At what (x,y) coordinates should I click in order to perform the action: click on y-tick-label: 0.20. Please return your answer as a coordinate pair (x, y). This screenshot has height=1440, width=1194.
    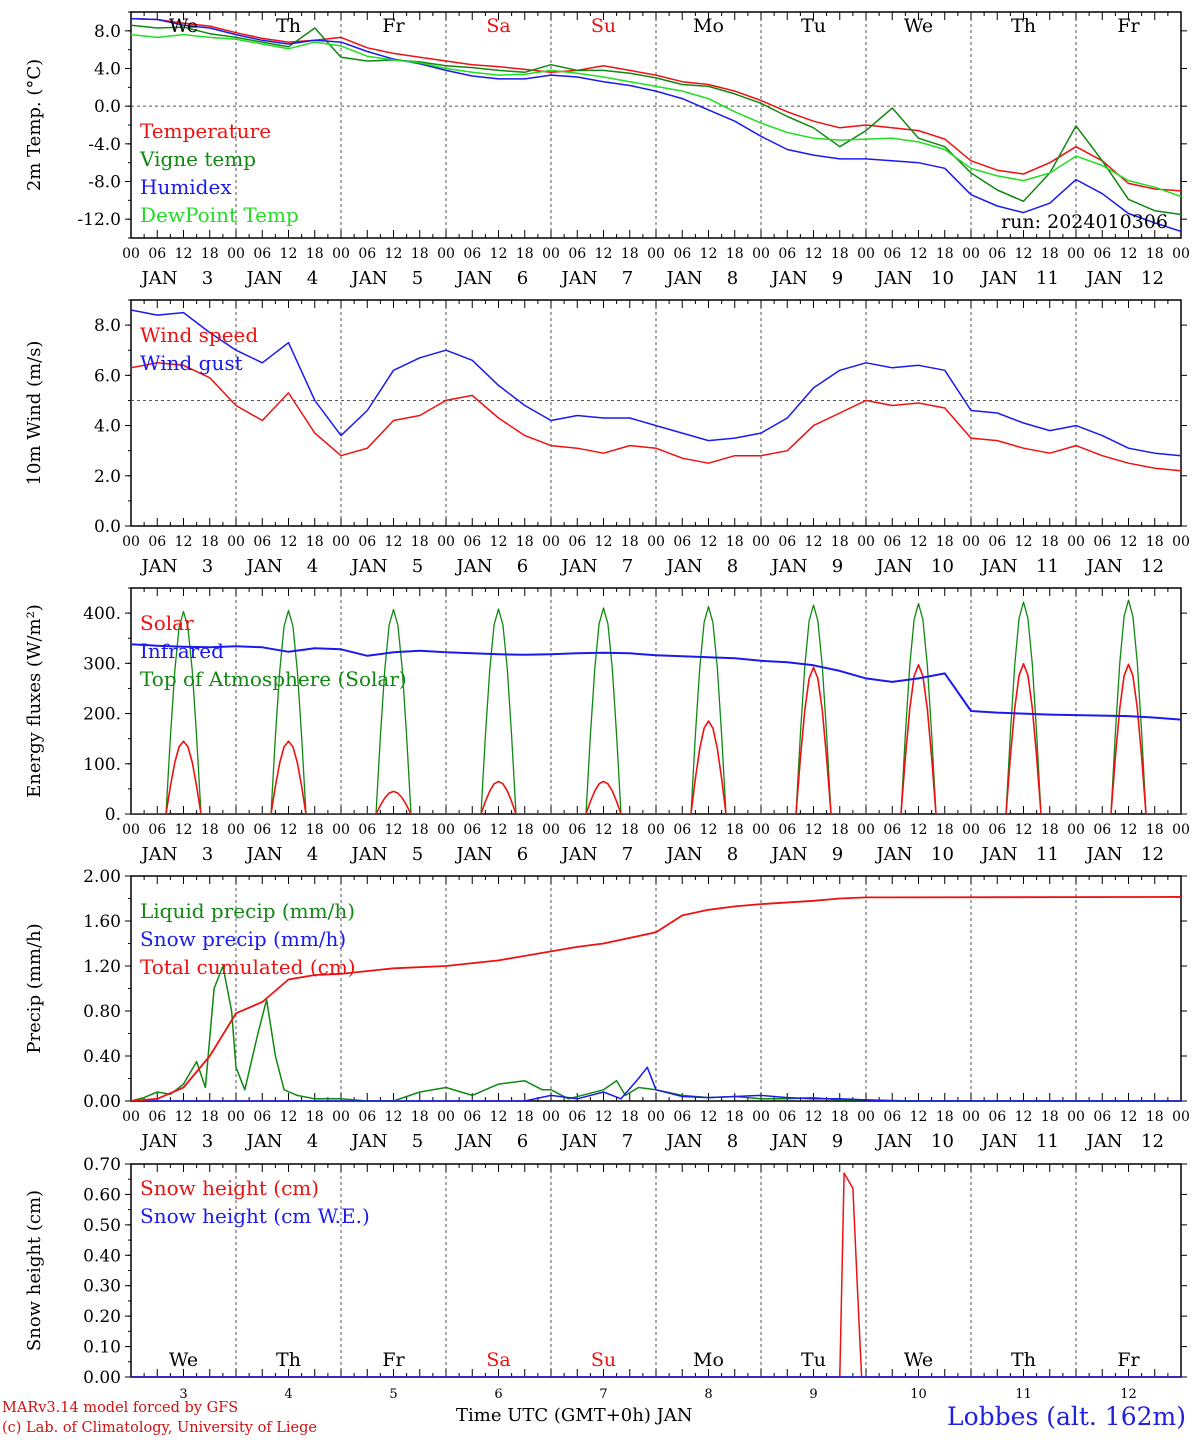
    Looking at the image, I should click on (102, 1317).